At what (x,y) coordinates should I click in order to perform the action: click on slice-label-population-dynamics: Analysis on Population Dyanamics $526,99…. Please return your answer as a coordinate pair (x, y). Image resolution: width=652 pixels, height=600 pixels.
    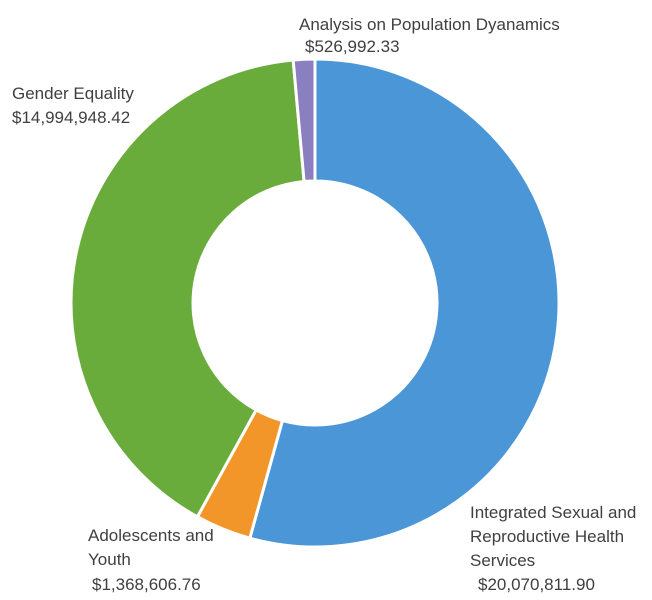
    Looking at the image, I should click on (432, 35).